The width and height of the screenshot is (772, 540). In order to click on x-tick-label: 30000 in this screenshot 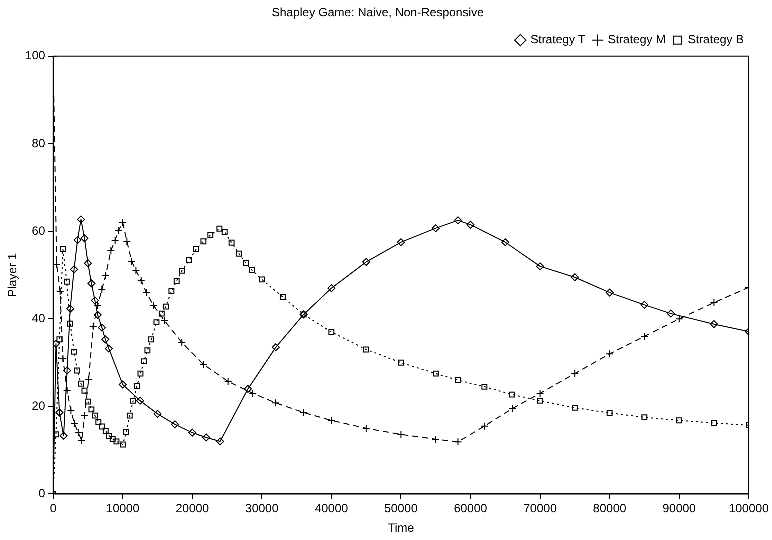, I will do `click(262, 509)`.